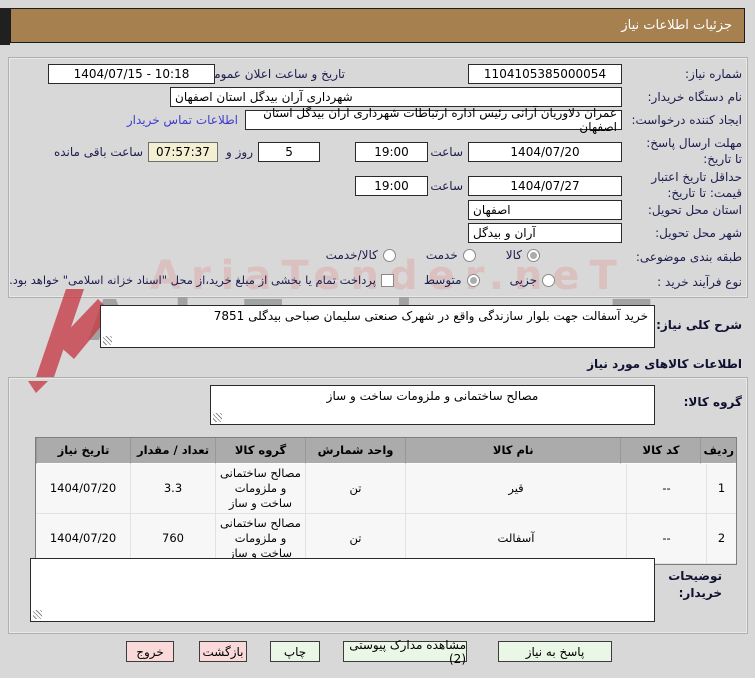  Describe the element at coordinates (239, 152) in the screenshot. I see `remaining-days-label: روز و` at that location.